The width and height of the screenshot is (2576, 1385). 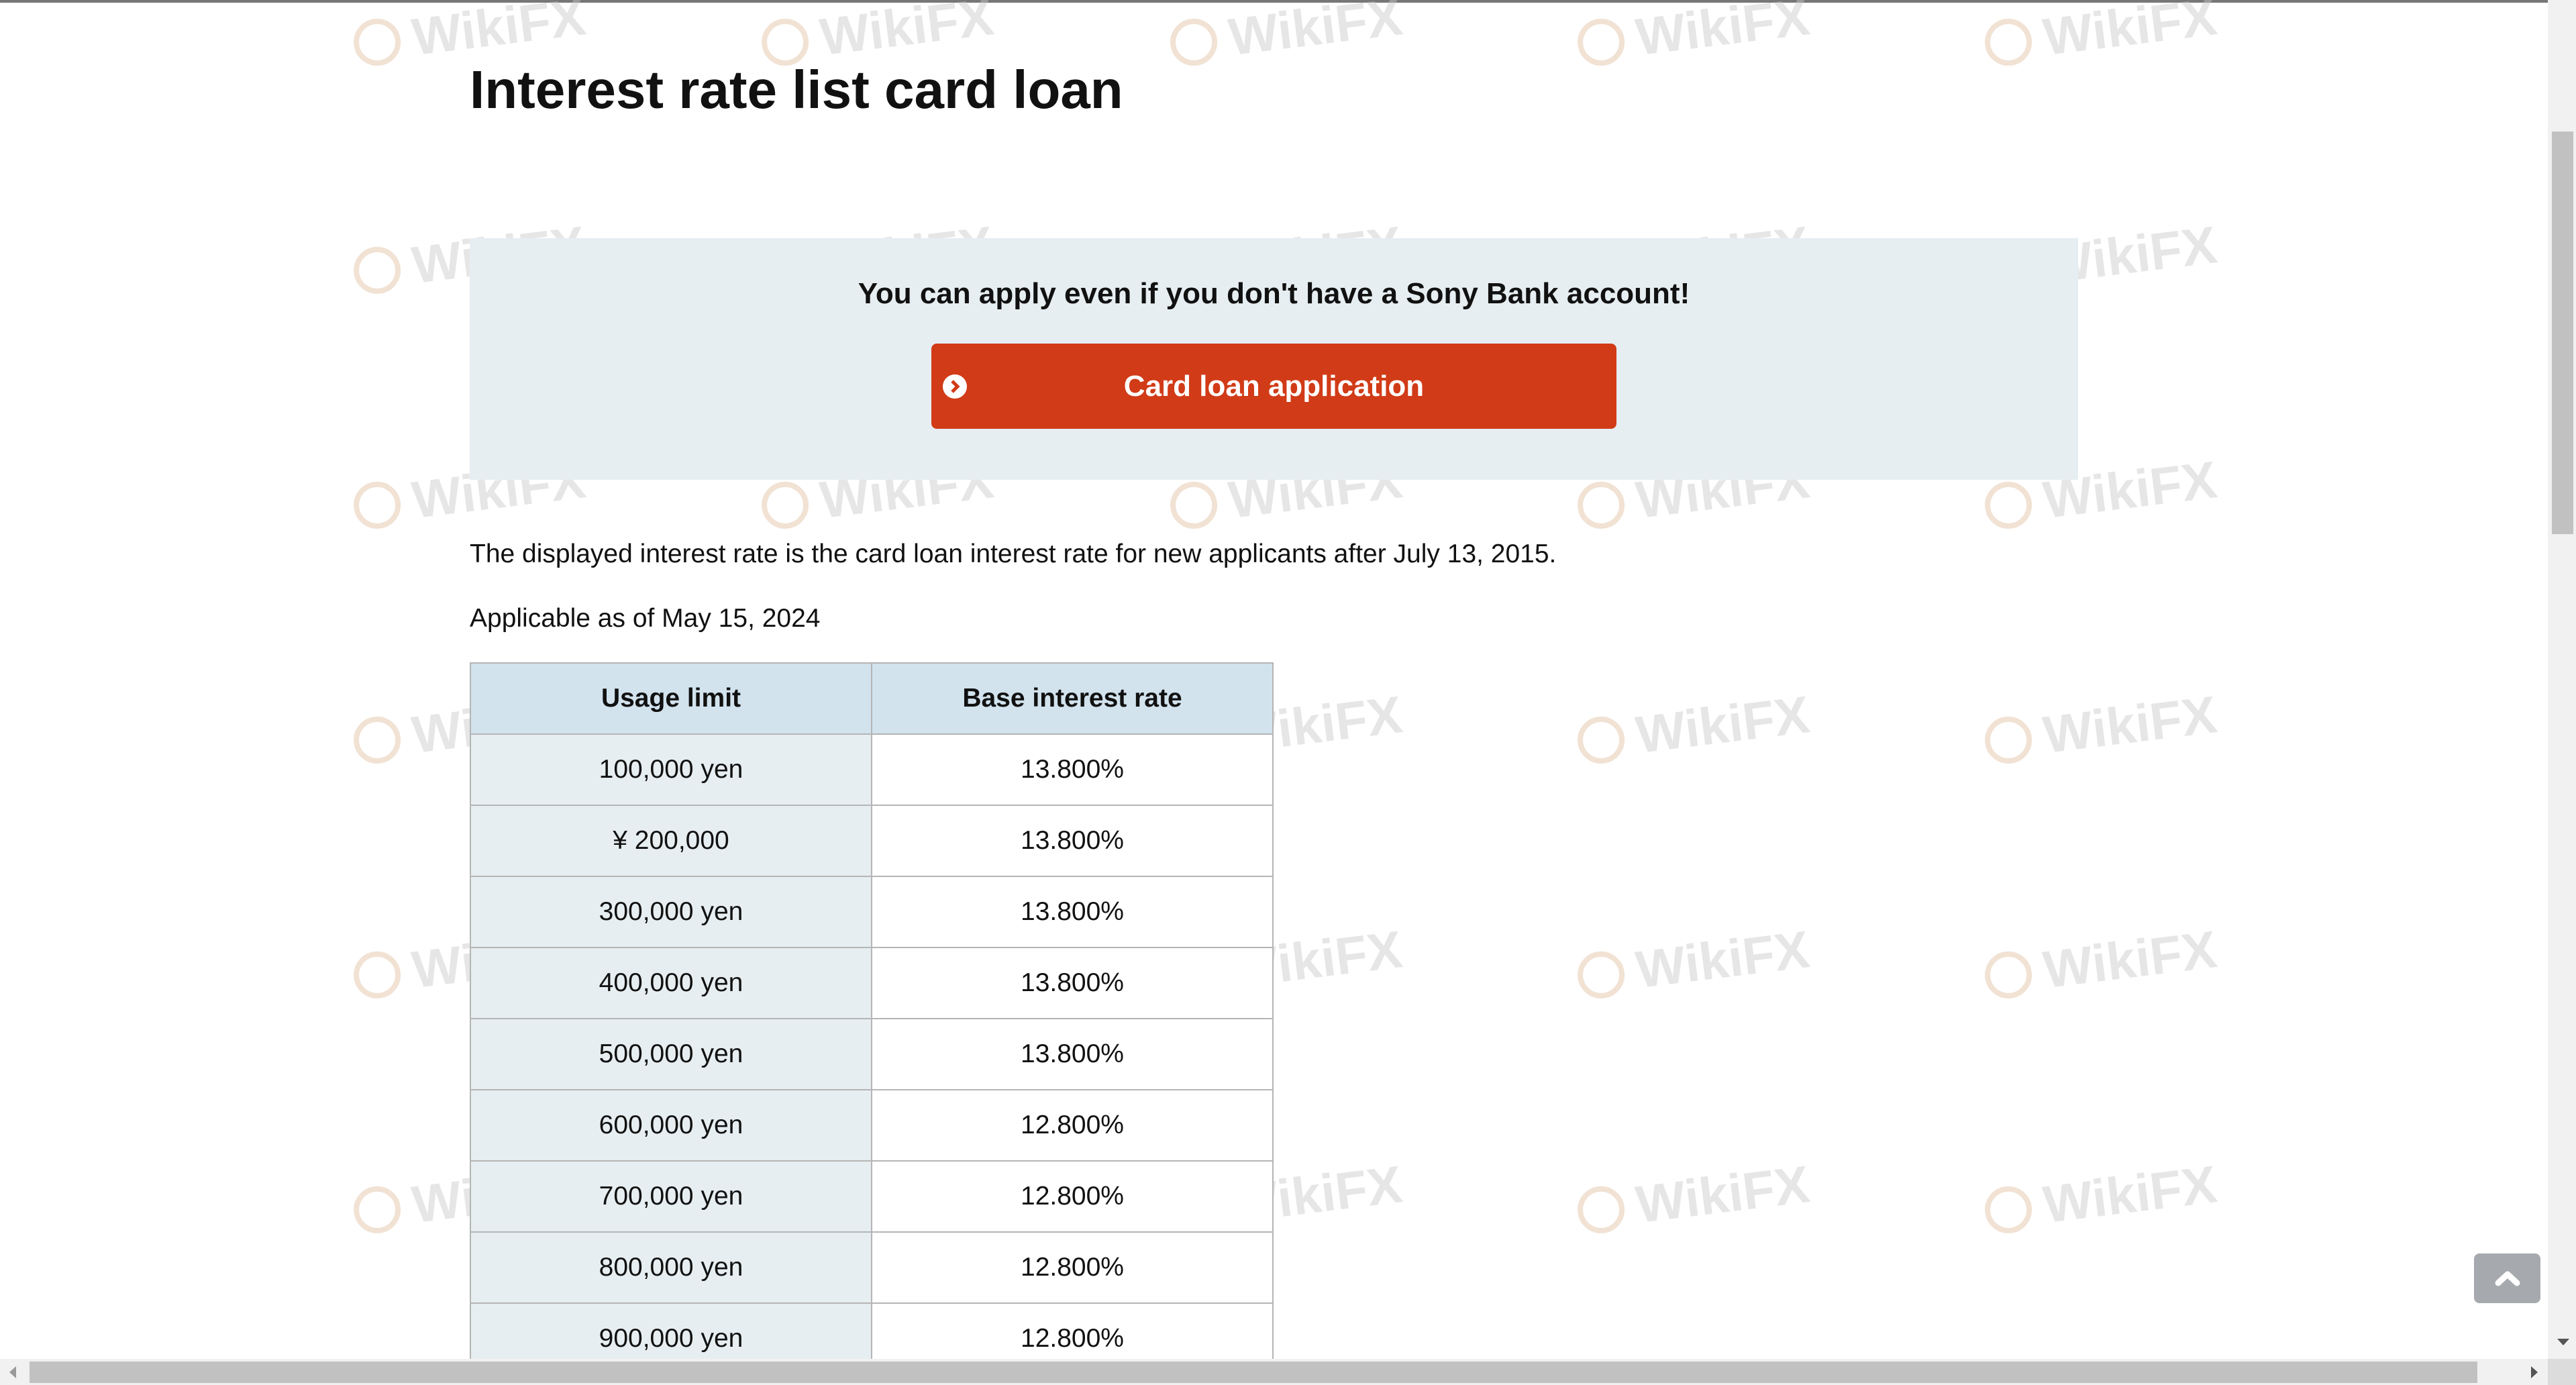 I want to click on scroll-to-top-button, so click(x=2507, y=1278).